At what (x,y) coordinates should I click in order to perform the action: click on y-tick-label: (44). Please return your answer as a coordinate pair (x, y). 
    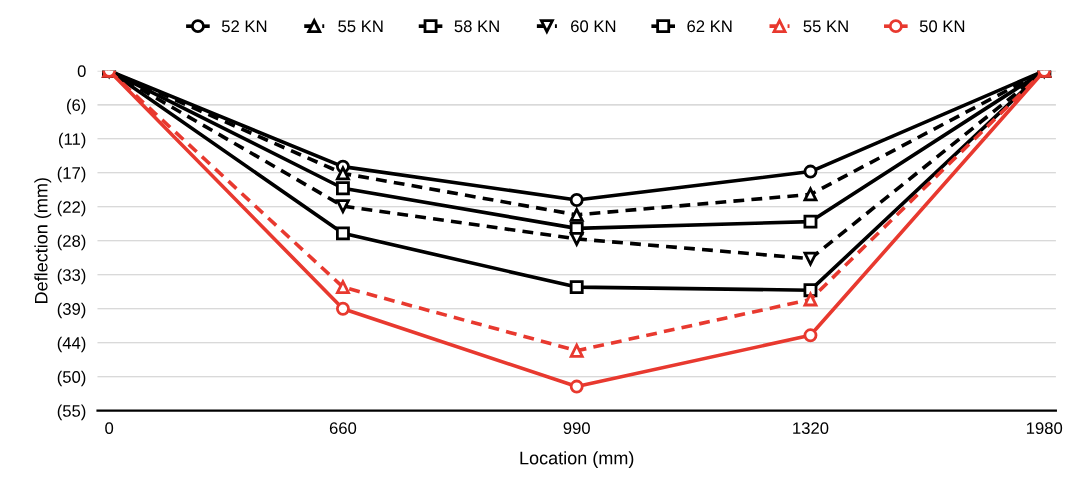
    Looking at the image, I should click on (71, 344).